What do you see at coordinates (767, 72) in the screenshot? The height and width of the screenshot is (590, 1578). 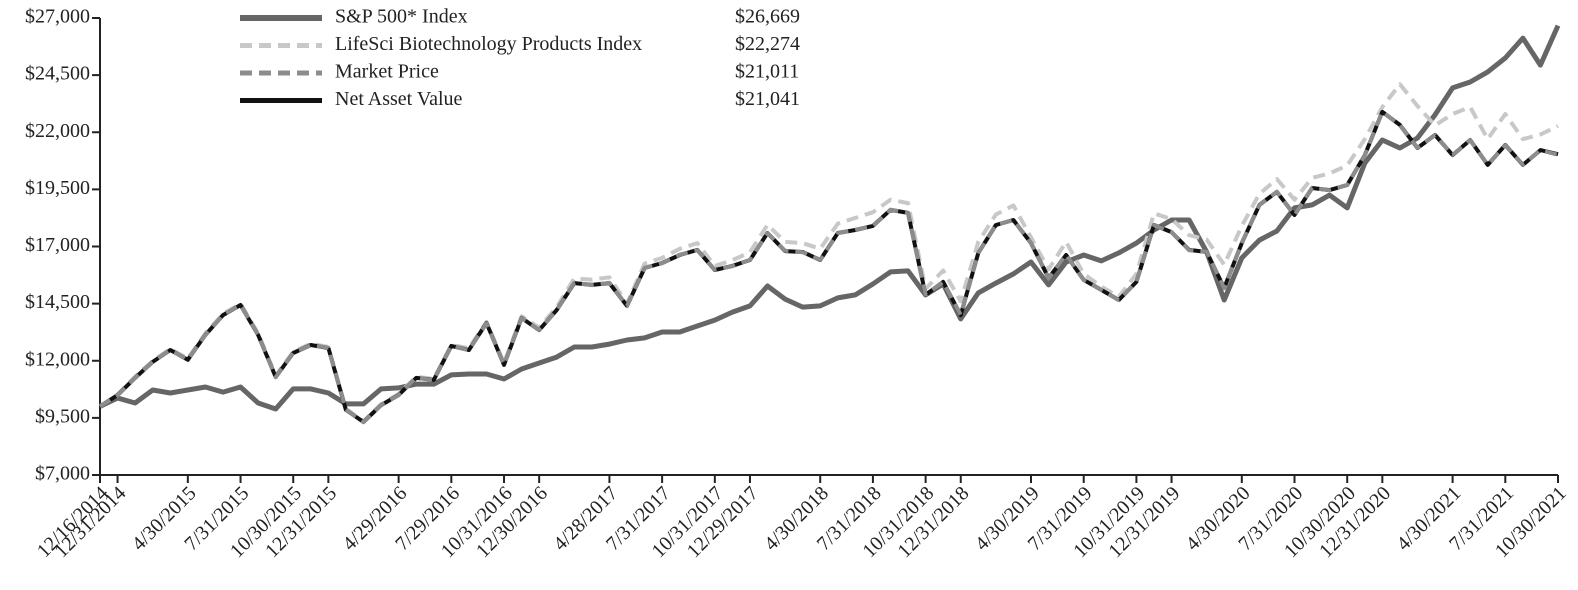 I see `legend-value: $21,011` at bounding box center [767, 72].